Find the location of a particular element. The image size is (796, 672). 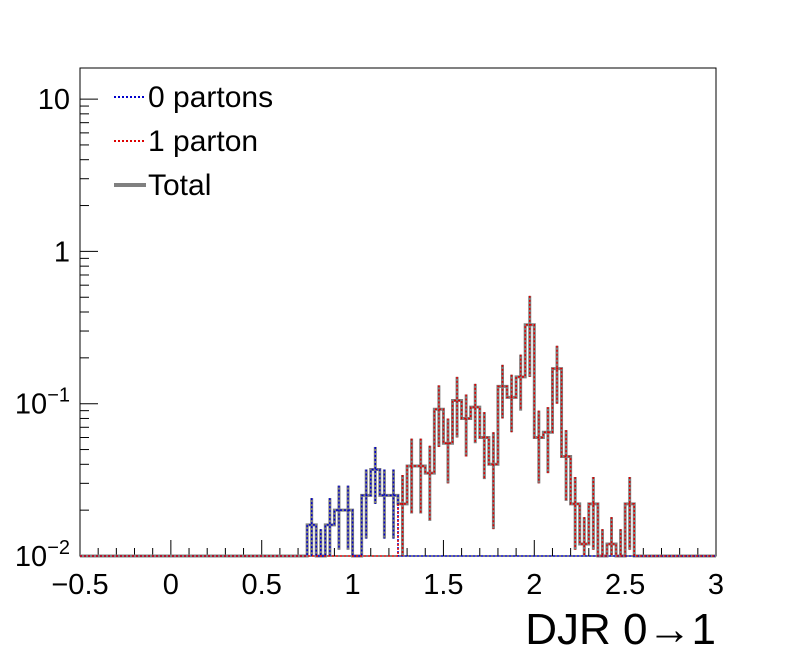

x-tick-label: −0.5 is located at coordinates (79, 585).